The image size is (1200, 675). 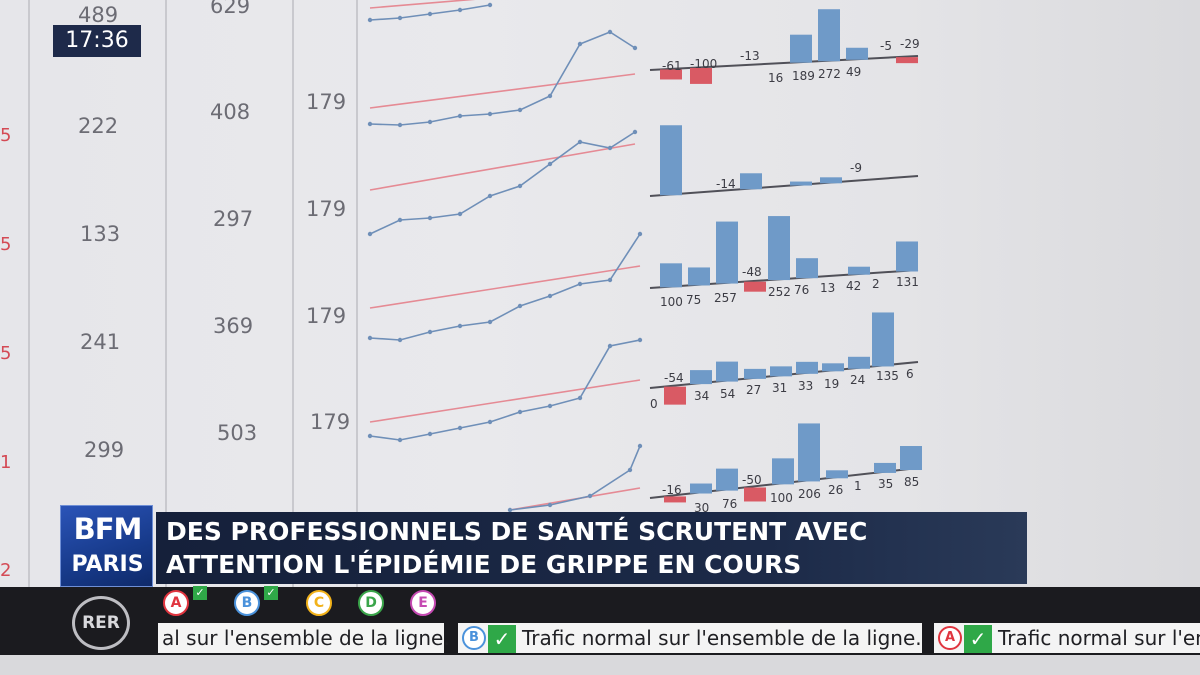 I want to click on bar-label: 0, so click(x=654, y=404).